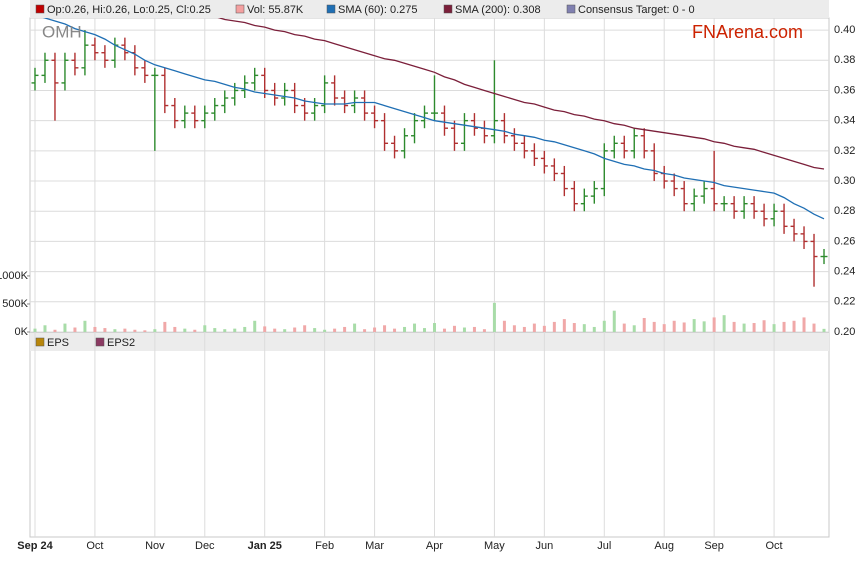 This screenshot has height=566, width=859. Describe the element at coordinates (844, 332) in the screenshot. I see `y-tick-label: 0.20` at that location.